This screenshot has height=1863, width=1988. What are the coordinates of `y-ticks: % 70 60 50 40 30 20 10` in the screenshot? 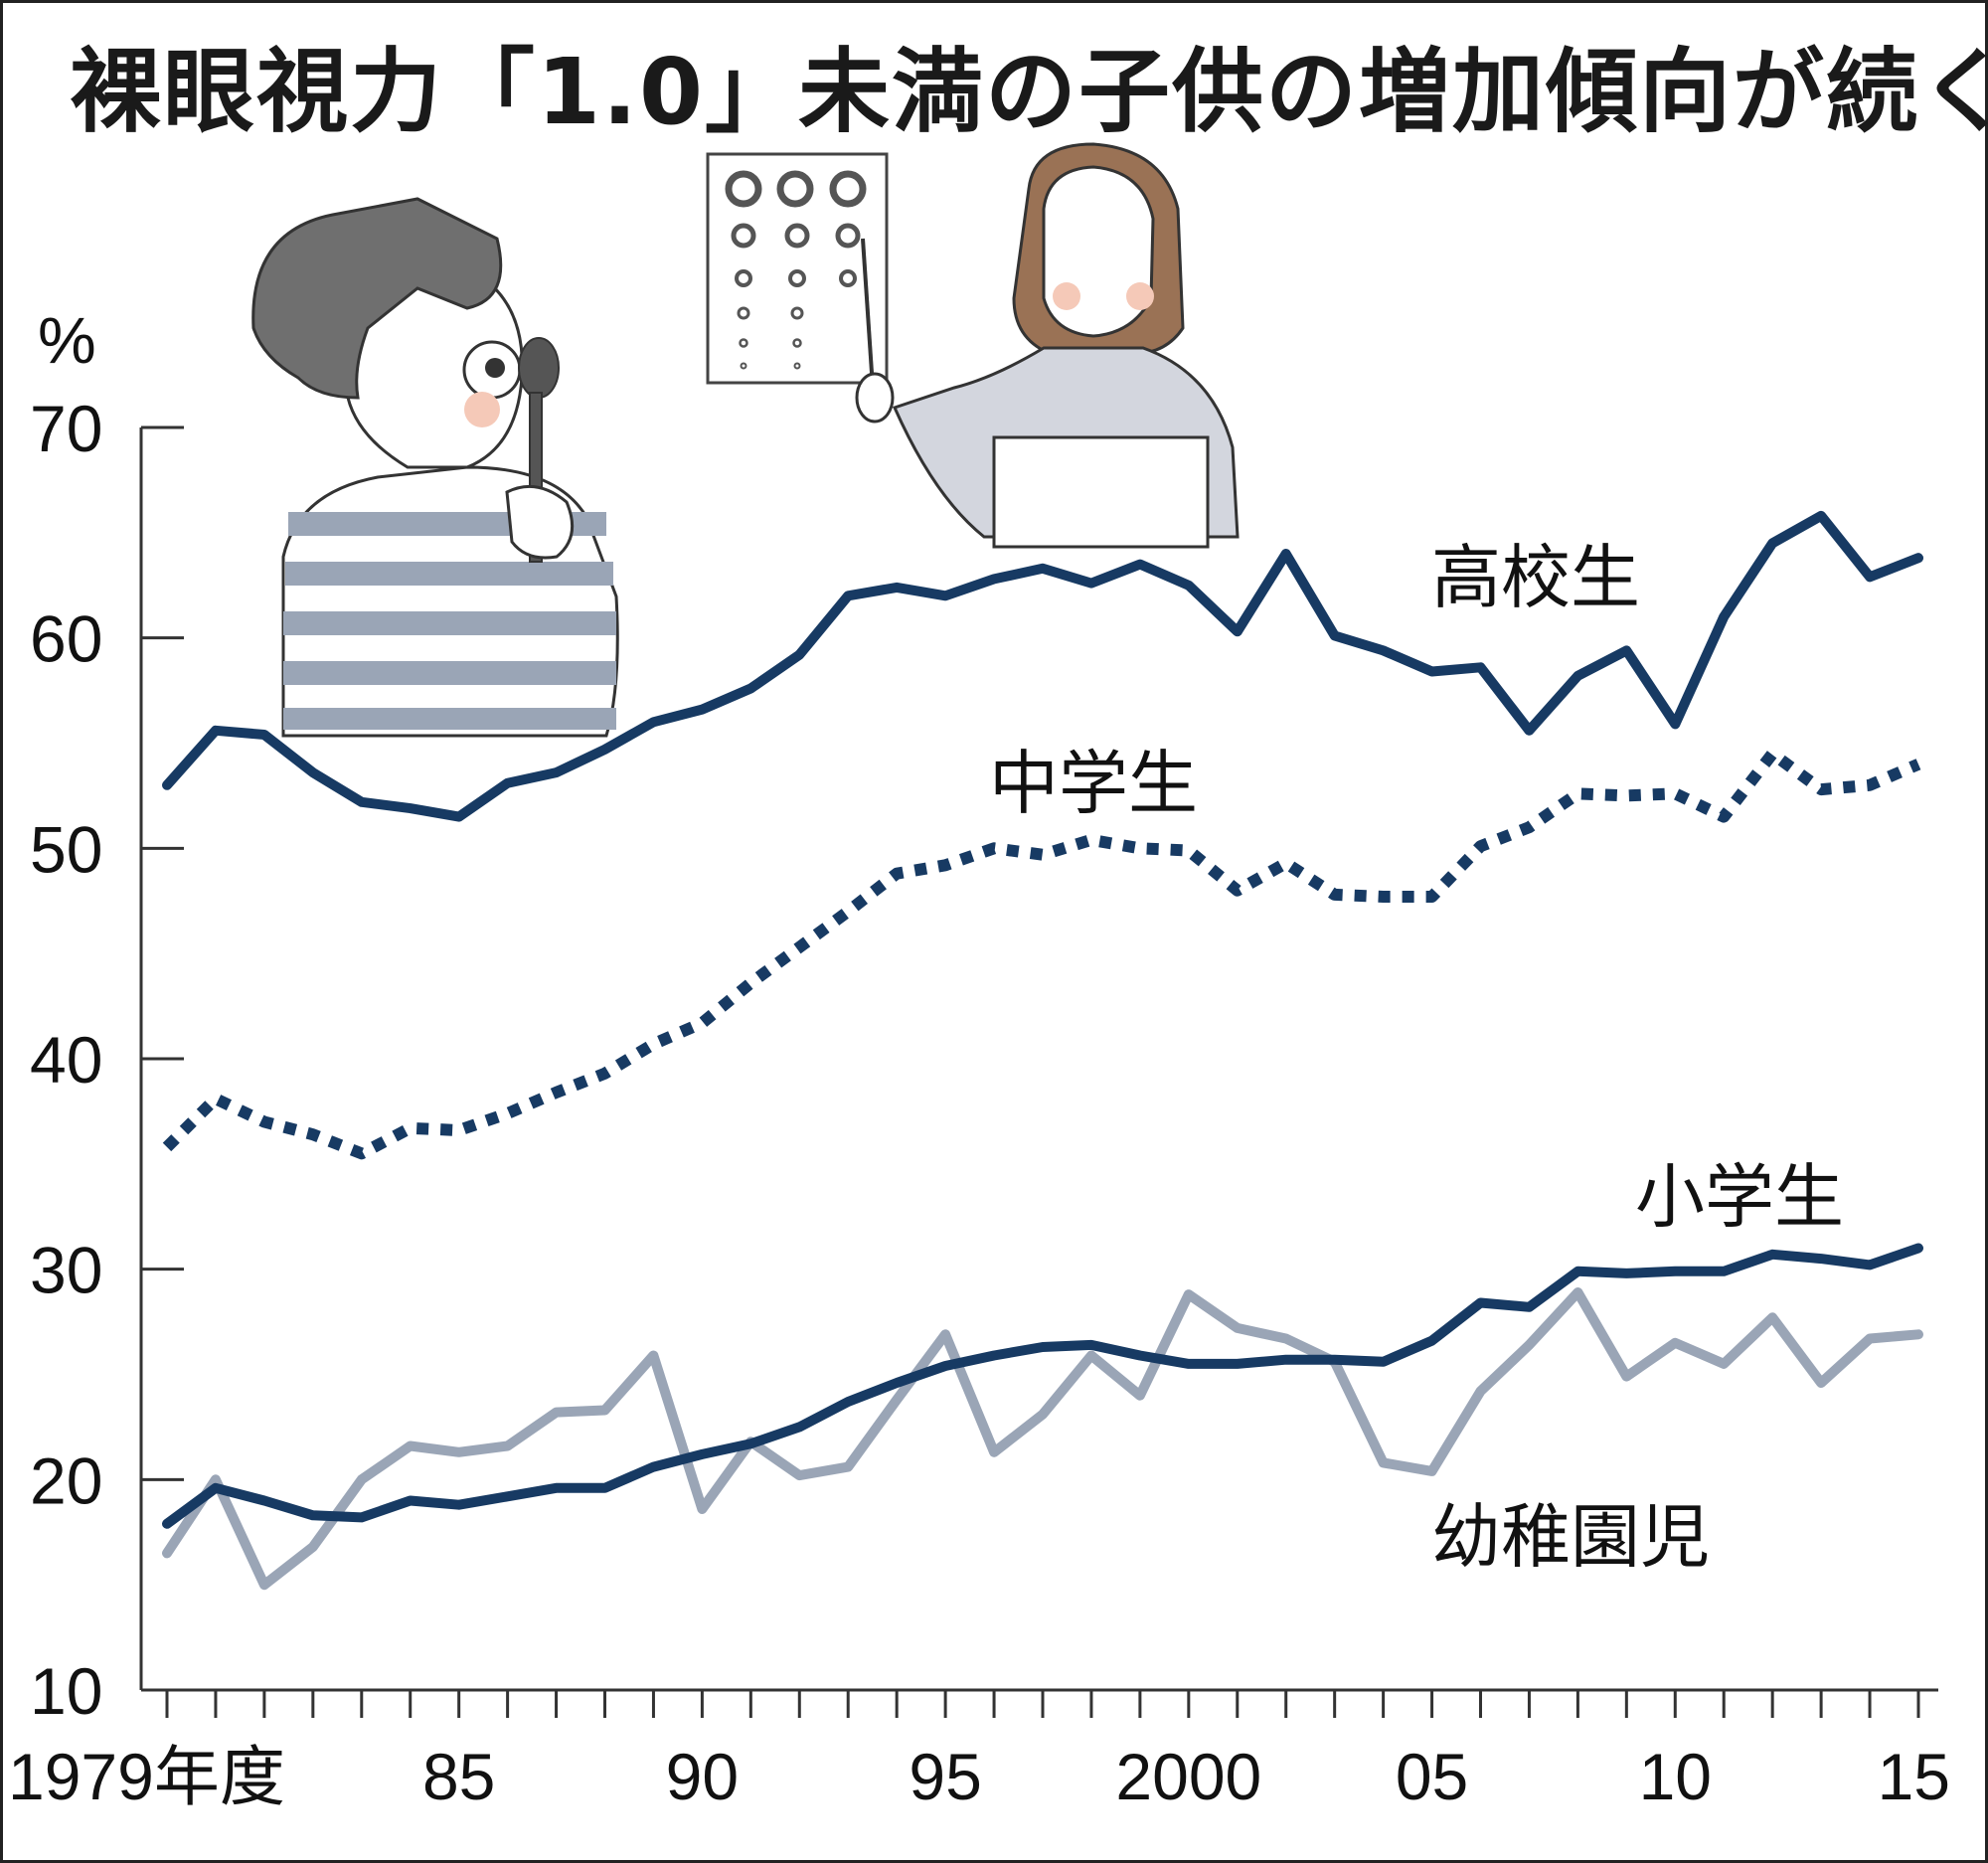 It's located at (107, 1015).